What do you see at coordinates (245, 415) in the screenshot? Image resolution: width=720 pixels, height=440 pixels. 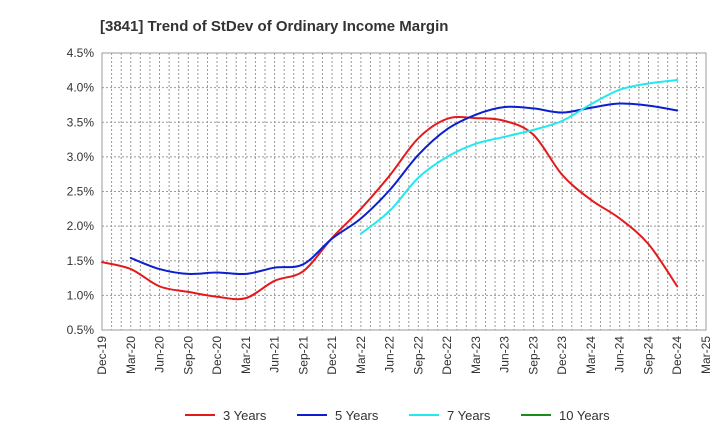 I see `legend-label-3-years: 3 Years` at bounding box center [245, 415].